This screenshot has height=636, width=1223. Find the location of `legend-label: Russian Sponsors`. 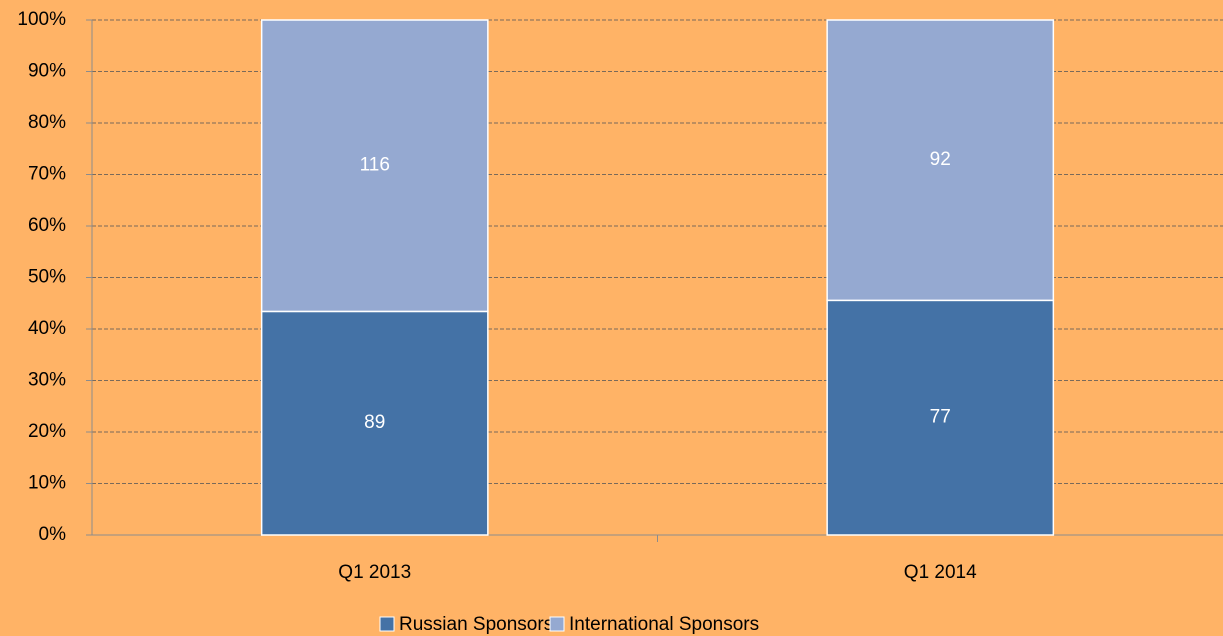

legend-label: Russian Sponsors is located at coordinates (476, 624).